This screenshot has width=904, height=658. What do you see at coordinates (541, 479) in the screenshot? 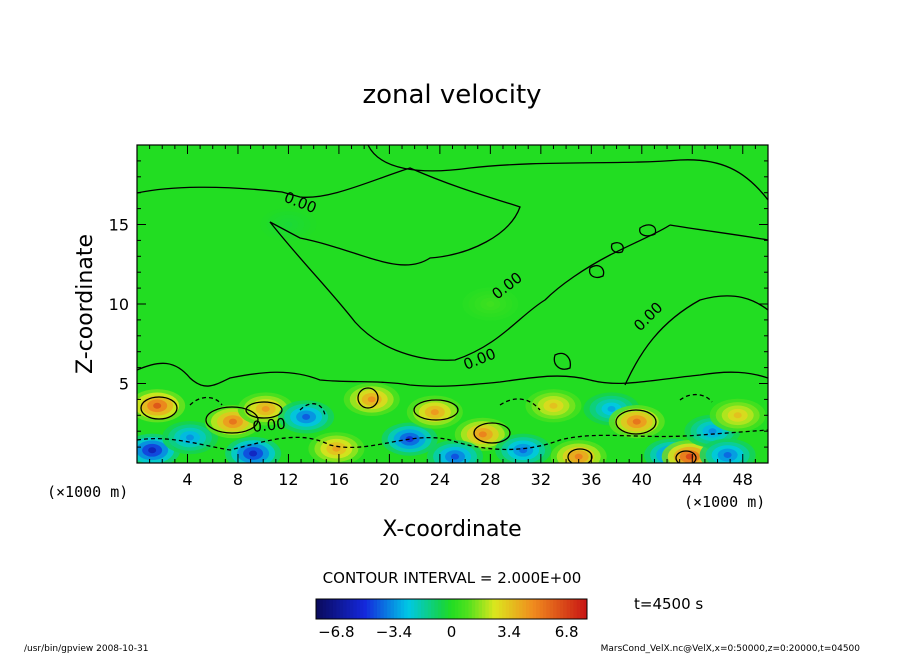
I see `x-tick-label: 32` at bounding box center [541, 479].